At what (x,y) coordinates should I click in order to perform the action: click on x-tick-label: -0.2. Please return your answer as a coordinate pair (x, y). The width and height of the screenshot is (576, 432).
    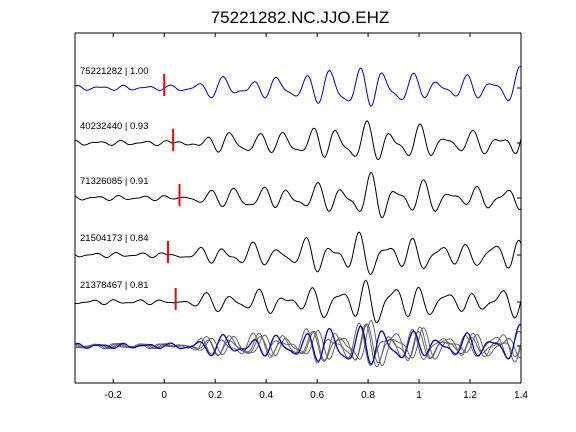
    Looking at the image, I should click on (114, 395).